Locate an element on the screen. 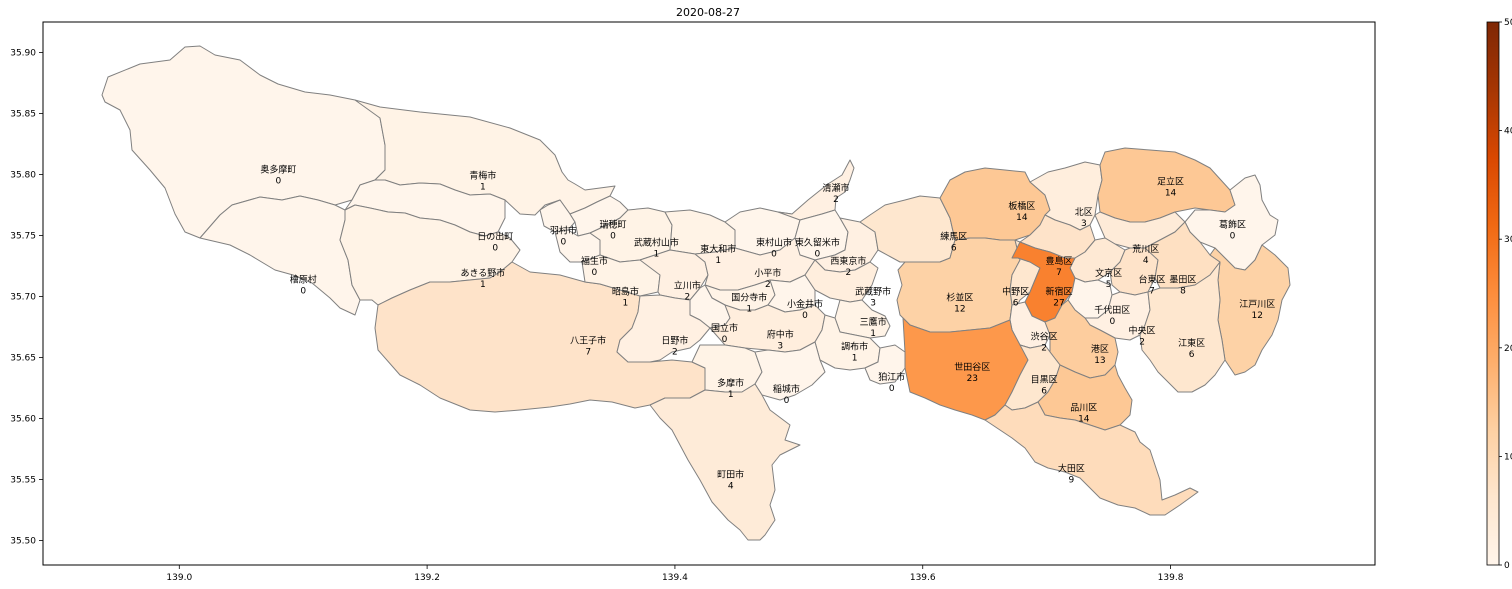  region-name-label: 大田区 is located at coordinates (1071, 468).